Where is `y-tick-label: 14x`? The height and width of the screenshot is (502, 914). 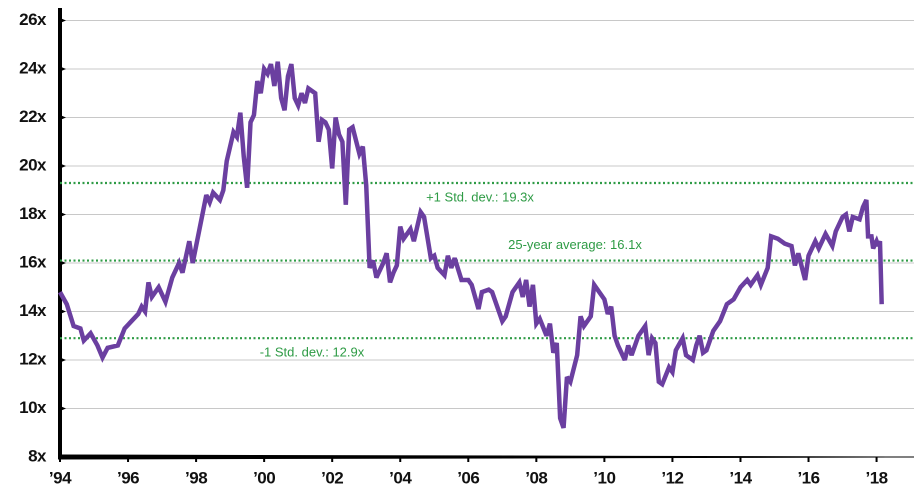 y-tick-label: 14x is located at coordinates (33, 310).